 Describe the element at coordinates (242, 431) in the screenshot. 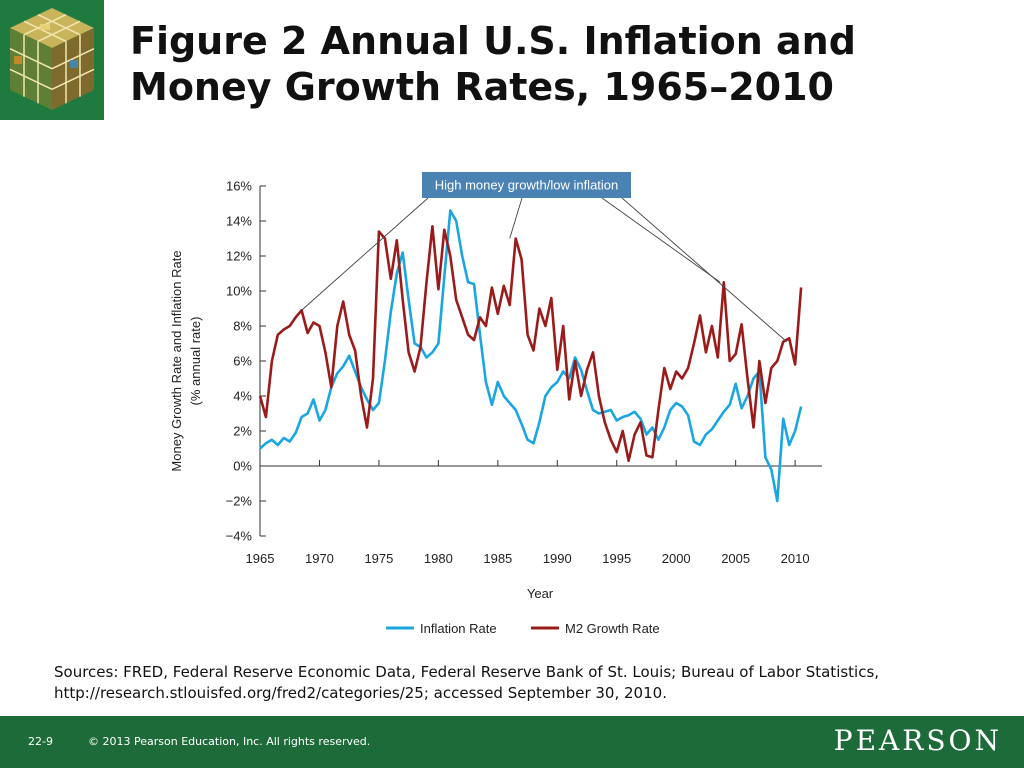

I see `y-tick-label: 2%` at that location.